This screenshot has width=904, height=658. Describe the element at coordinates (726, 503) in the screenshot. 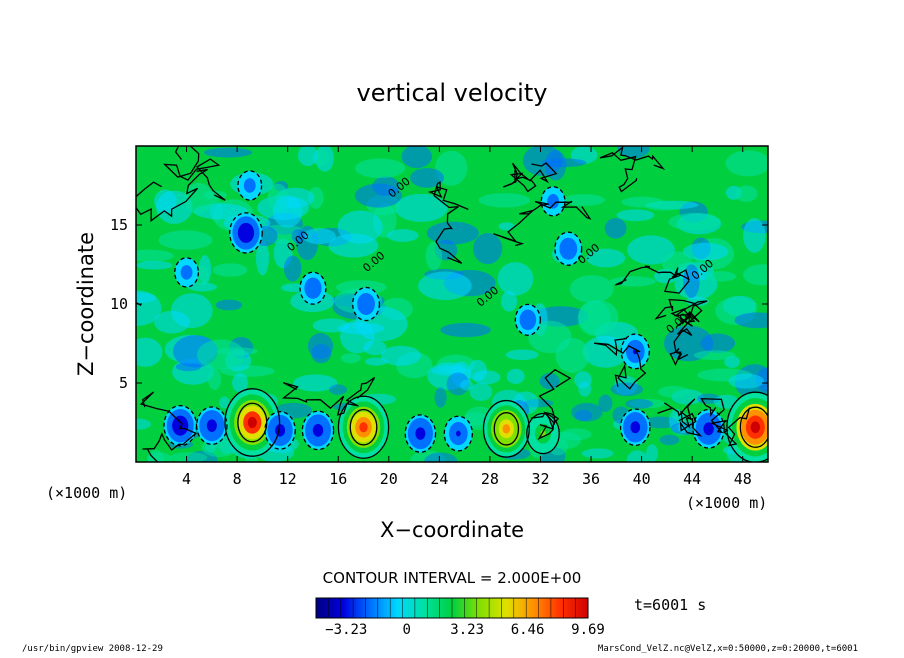

I see `x-unit-right: (×1000 m)` at that location.